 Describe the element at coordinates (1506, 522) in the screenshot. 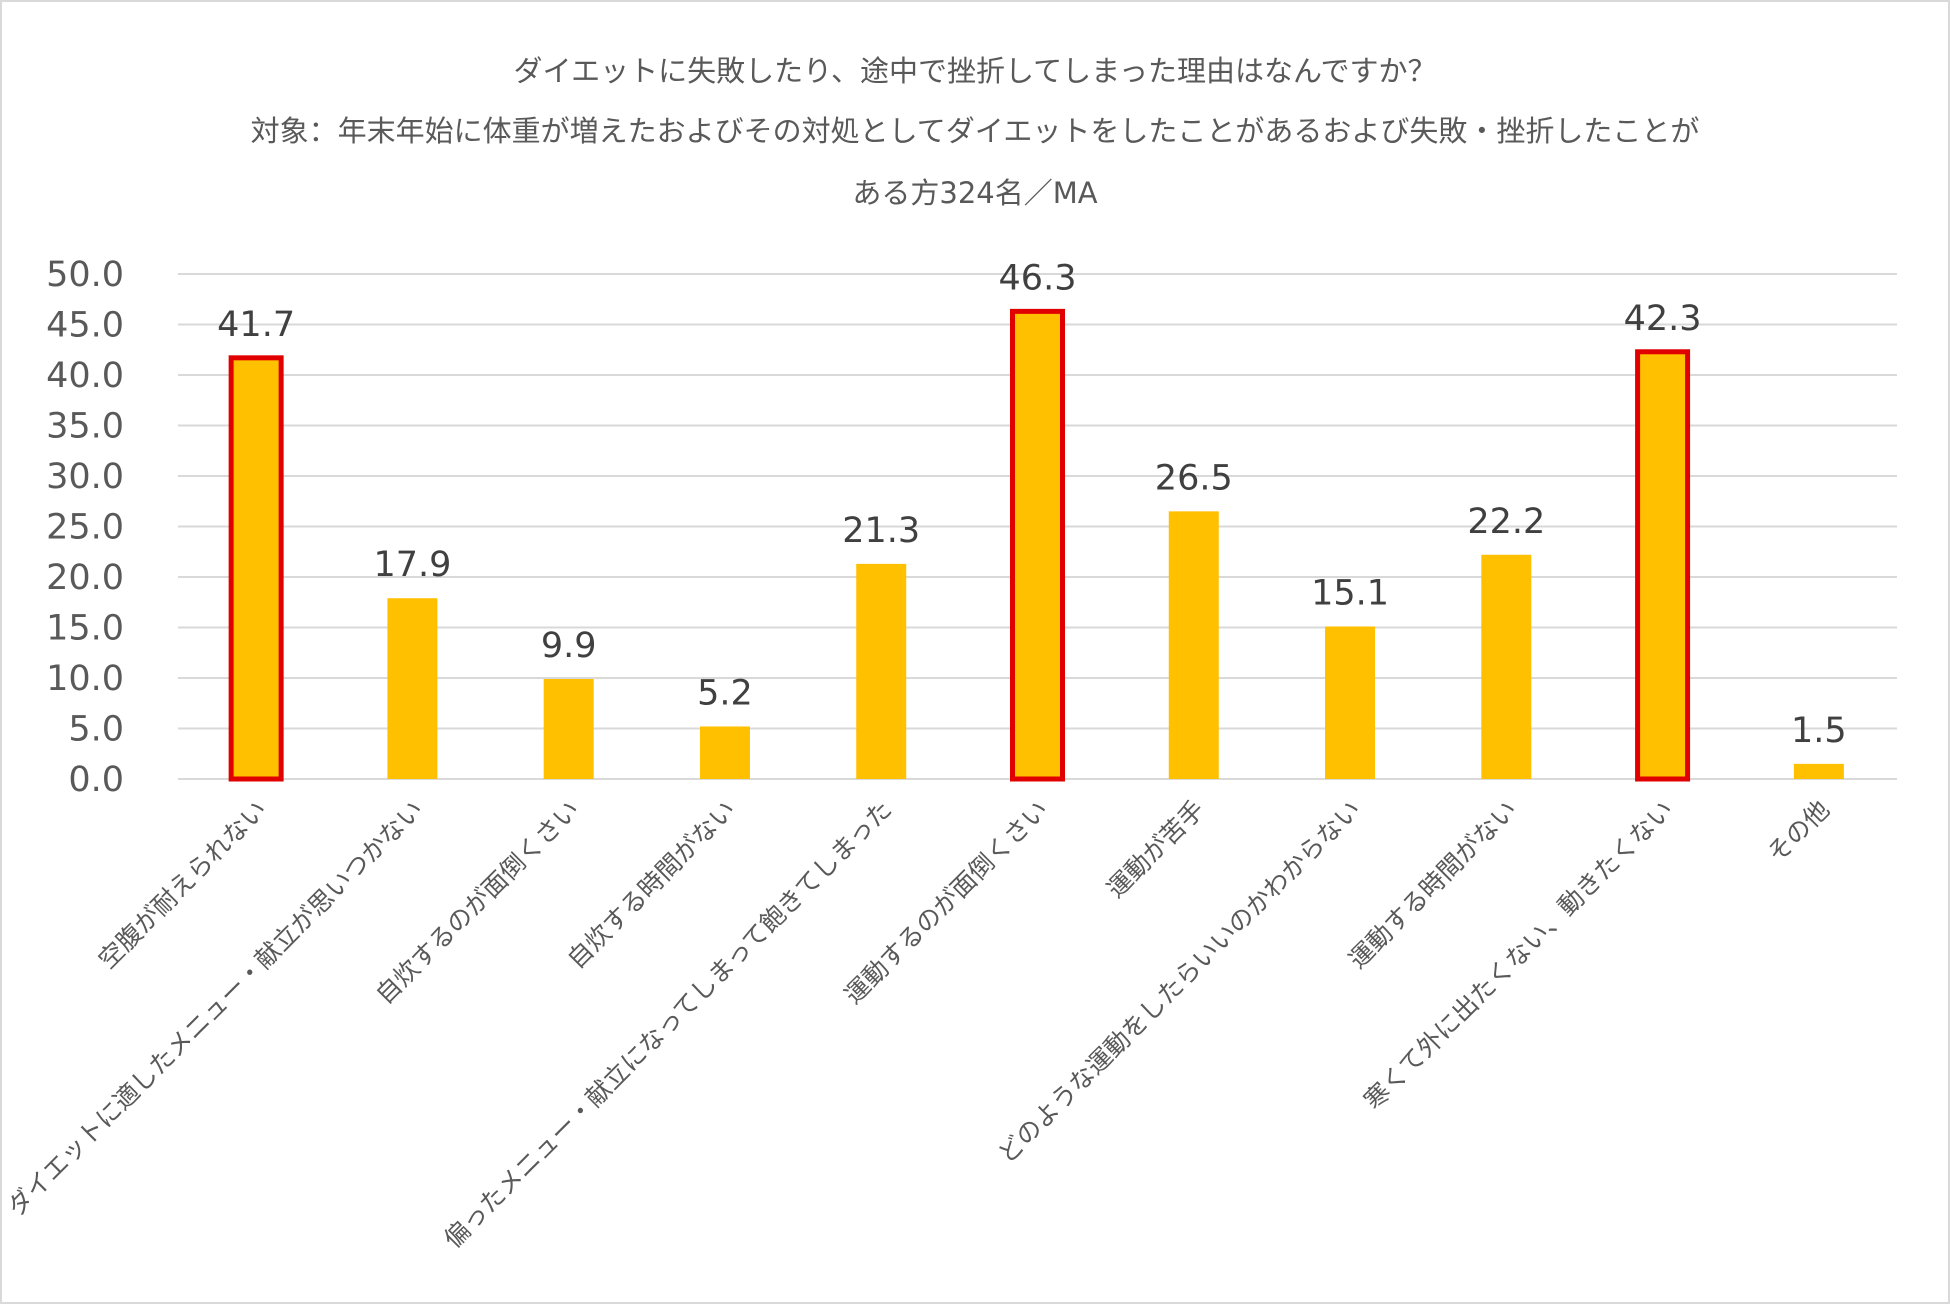

I see `data-label: 22.2` at that location.